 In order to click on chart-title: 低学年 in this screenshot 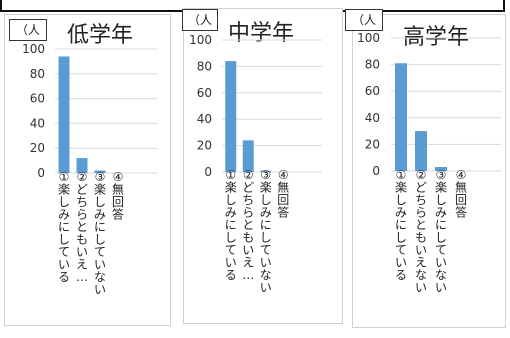, I will do `click(100, 35)`.